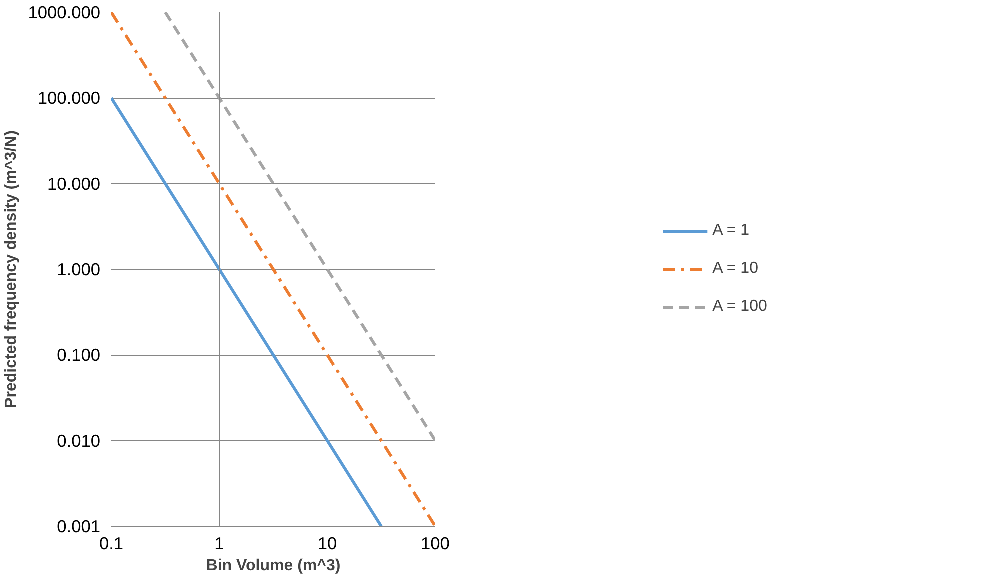 This screenshot has width=995, height=586. Describe the element at coordinates (731, 231) in the screenshot. I see `legend-label: A = 1` at that location.